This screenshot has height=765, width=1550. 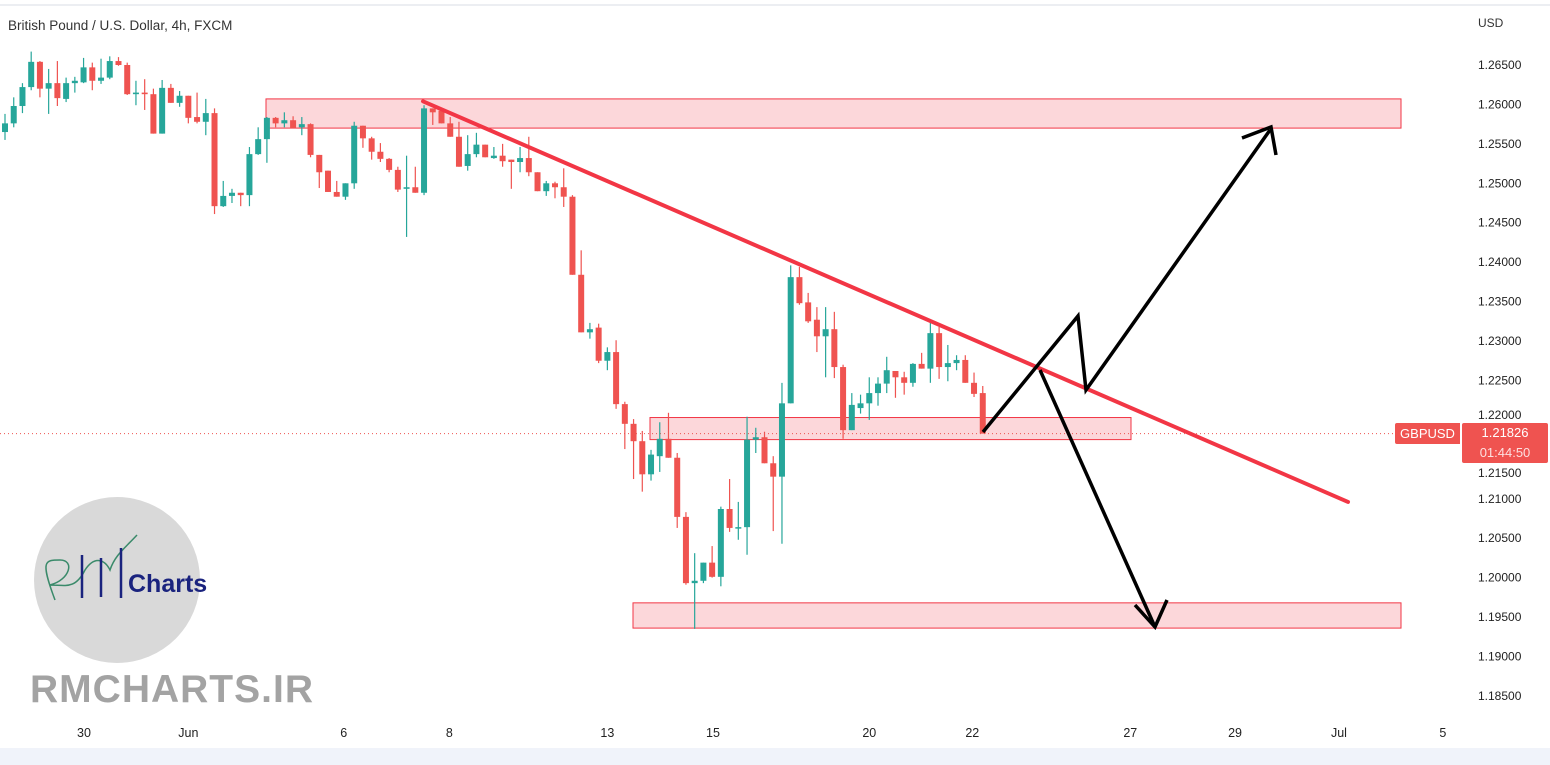 What do you see at coordinates (1500, 380) in the screenshot?
I see `price-tick-label: 1.22500` at bounding box center [1500, 380].